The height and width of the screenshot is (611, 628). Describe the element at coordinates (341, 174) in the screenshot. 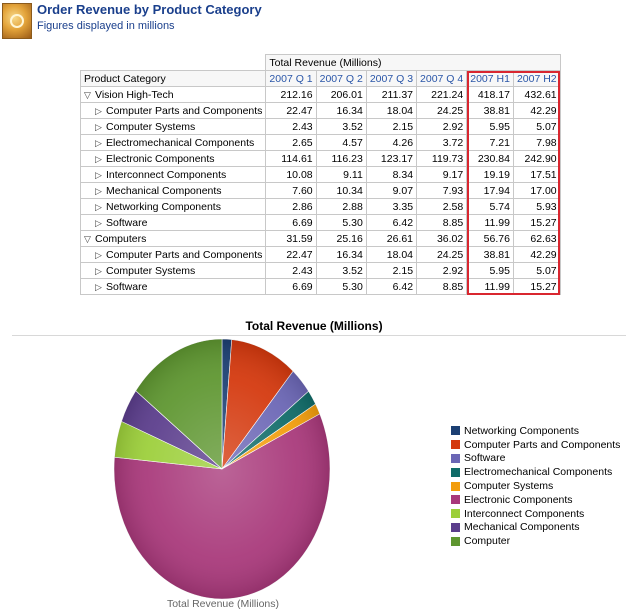

I see `value-cell: 9.11` at that location.